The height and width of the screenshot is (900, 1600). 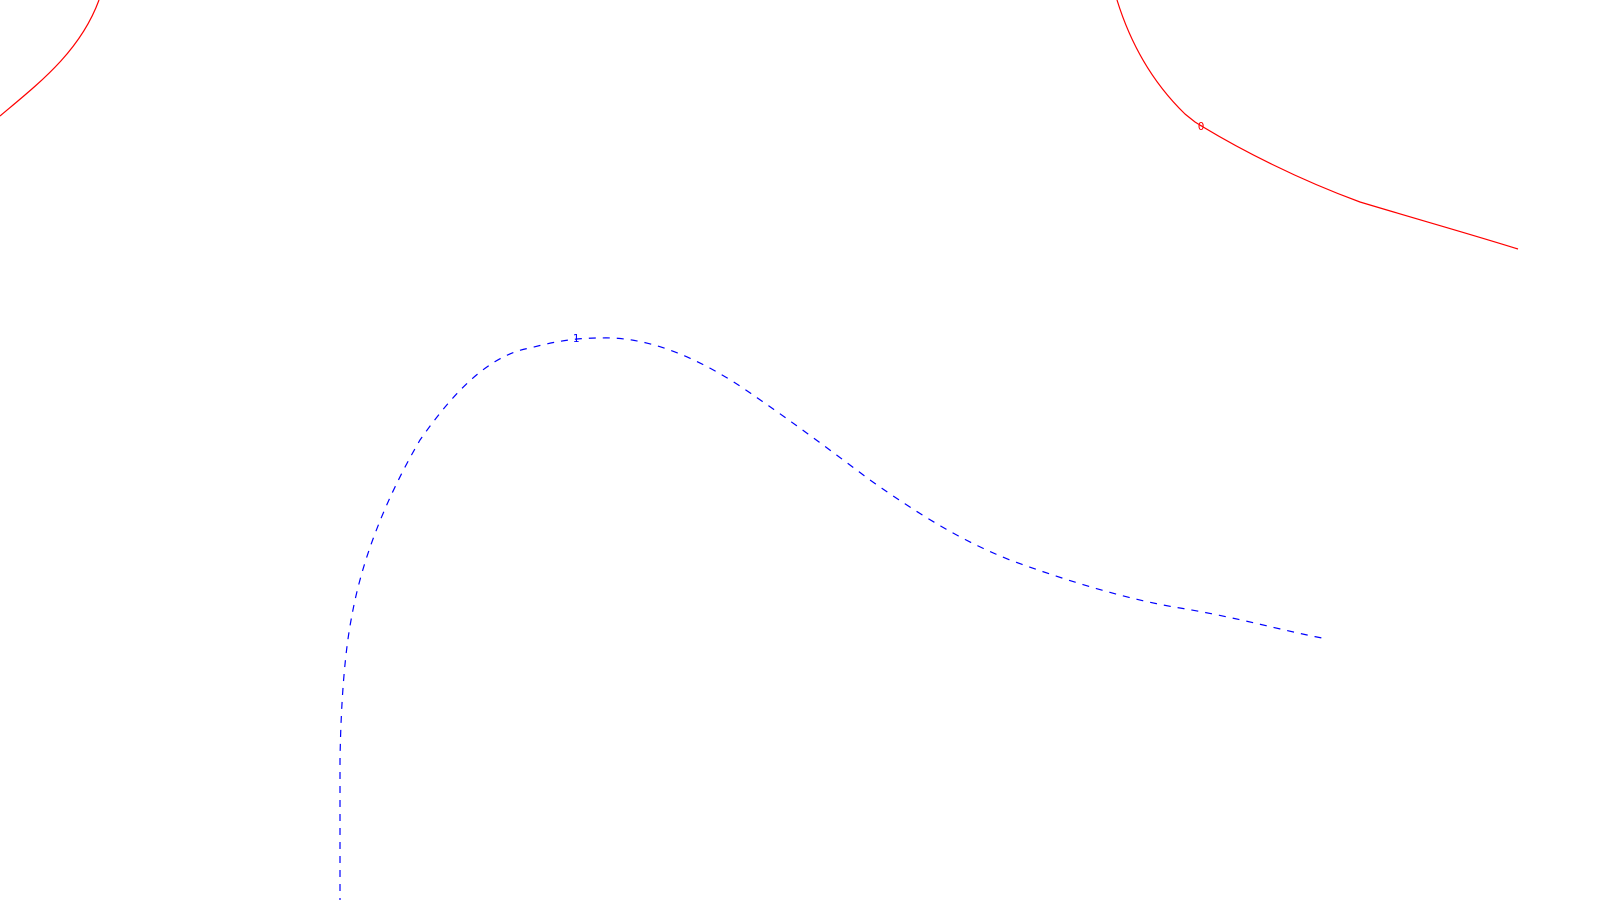 What do you see at coordinates (1317, 125) in the screenshot?
I see `contour-line-0-right` at bounding box center [1317, 125].